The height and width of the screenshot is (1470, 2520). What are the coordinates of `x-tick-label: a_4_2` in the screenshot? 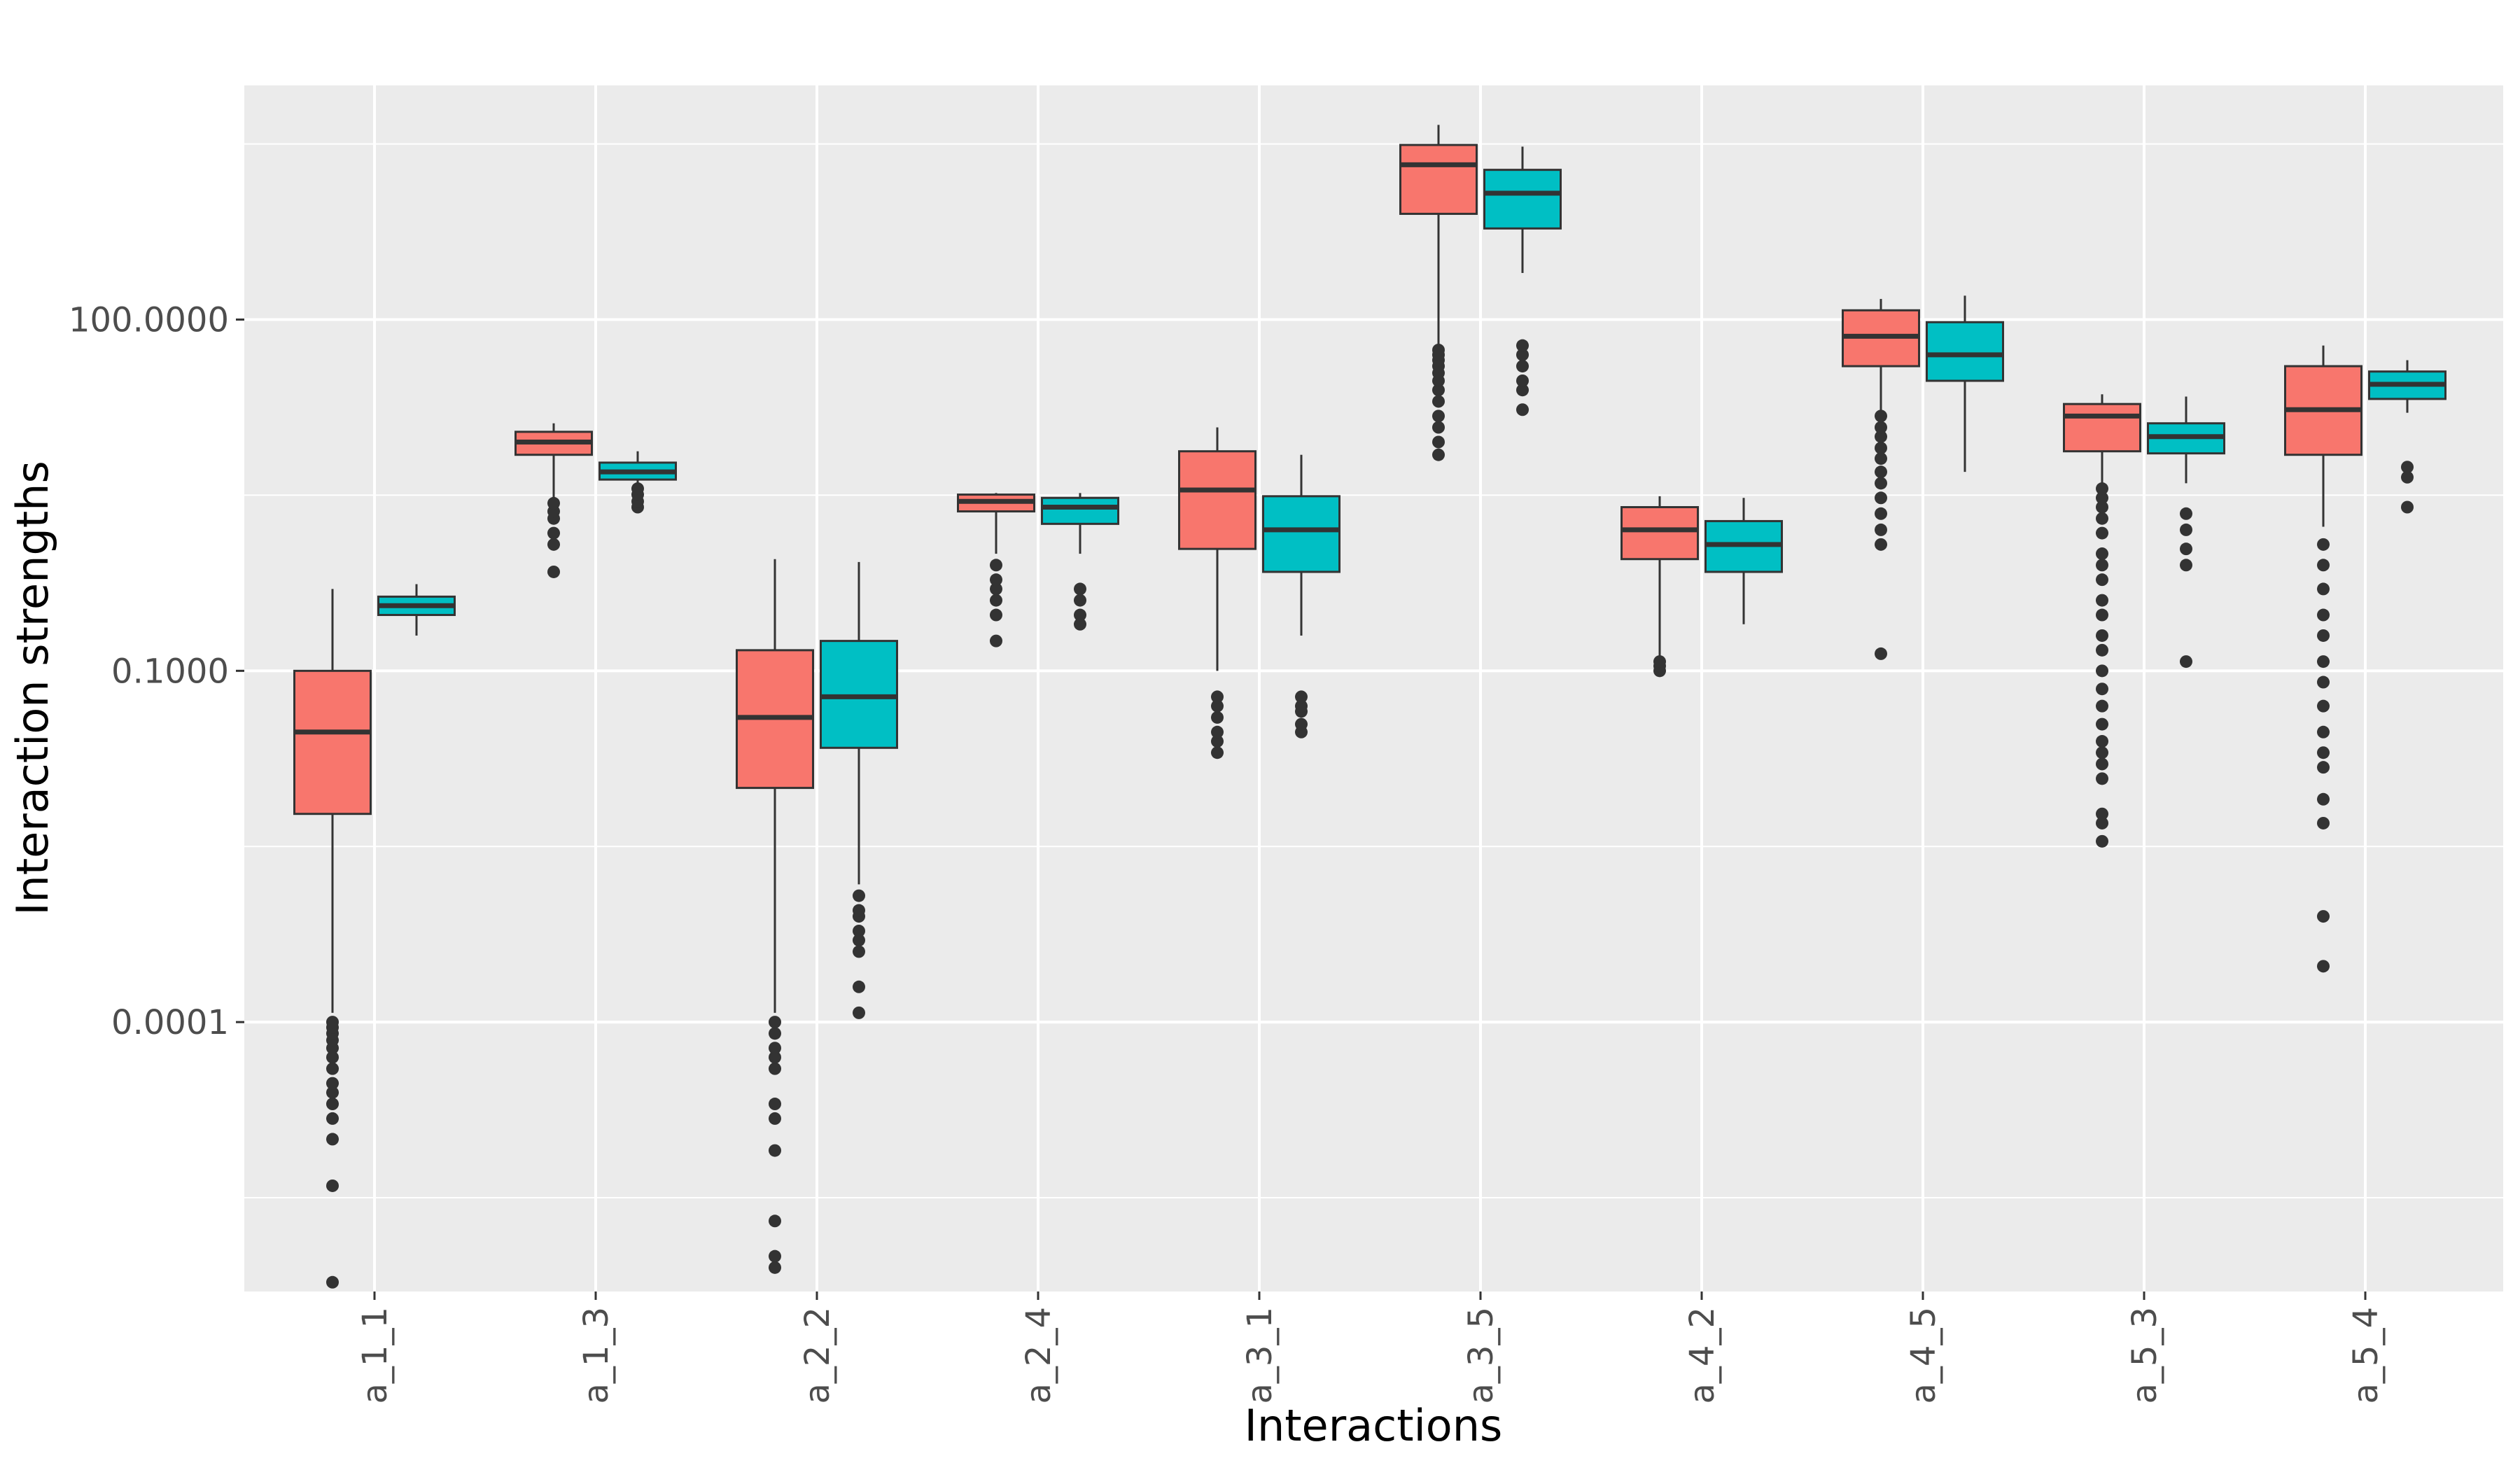 It's located at (1702, 1355).